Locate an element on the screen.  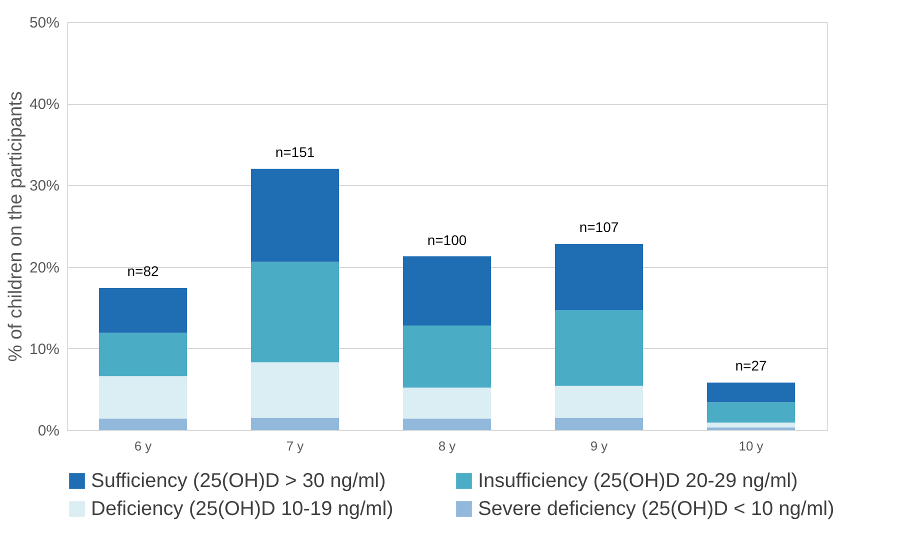
legend-label: Sufficiency (25(OH)D > 30 ng/ml) is located at coordinates (238, 481).